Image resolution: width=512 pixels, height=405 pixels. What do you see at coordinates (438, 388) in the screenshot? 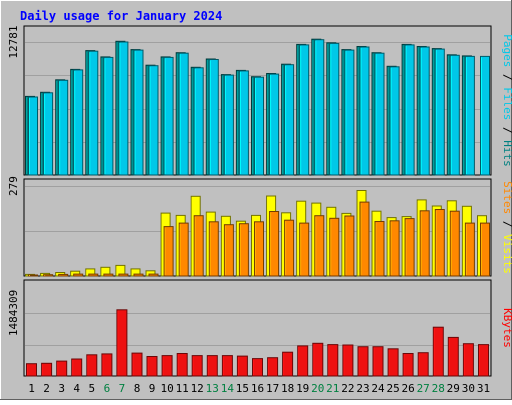
I see `x-tick-label-28: 28` at bounding box center [438, 388].